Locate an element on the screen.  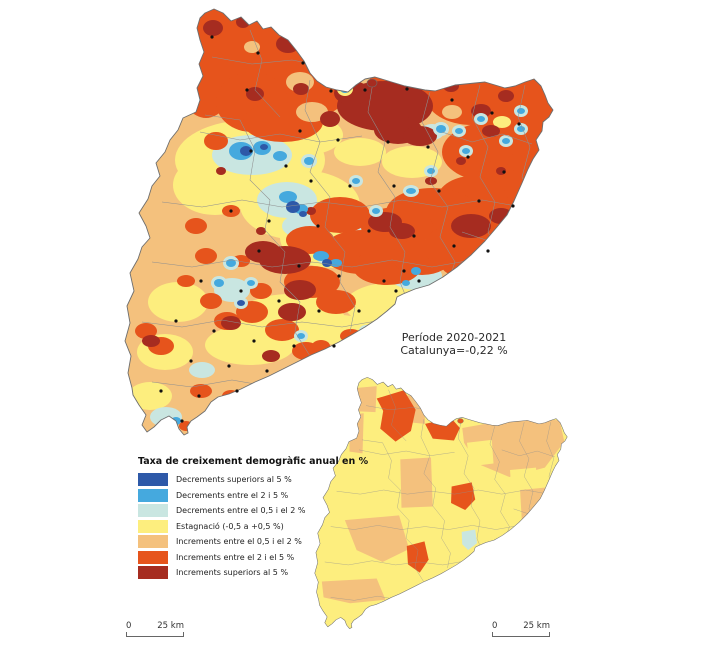
legend-item: Decrements entre el 2 i 5 % is located at coordinates (243, 495).